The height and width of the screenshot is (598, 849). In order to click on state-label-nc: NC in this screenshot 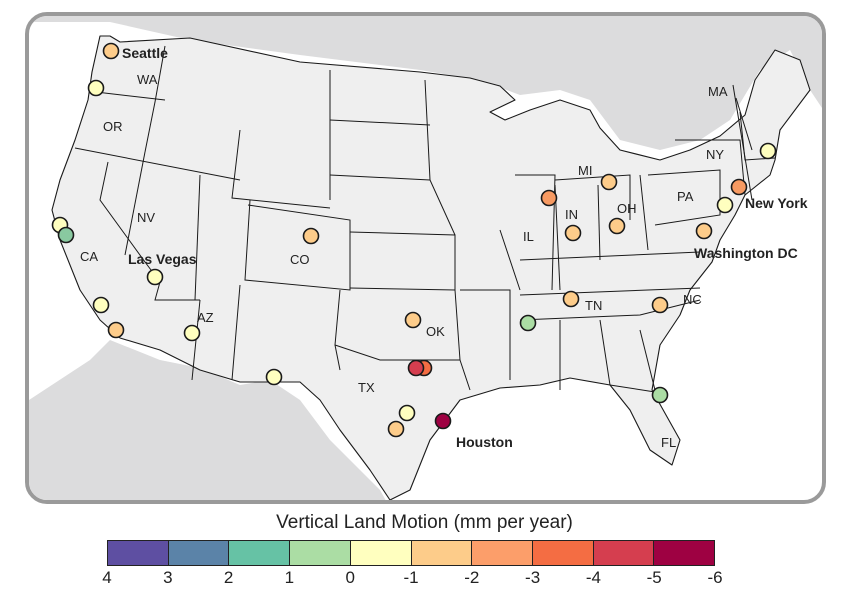, I will do `click(692, 299)`.